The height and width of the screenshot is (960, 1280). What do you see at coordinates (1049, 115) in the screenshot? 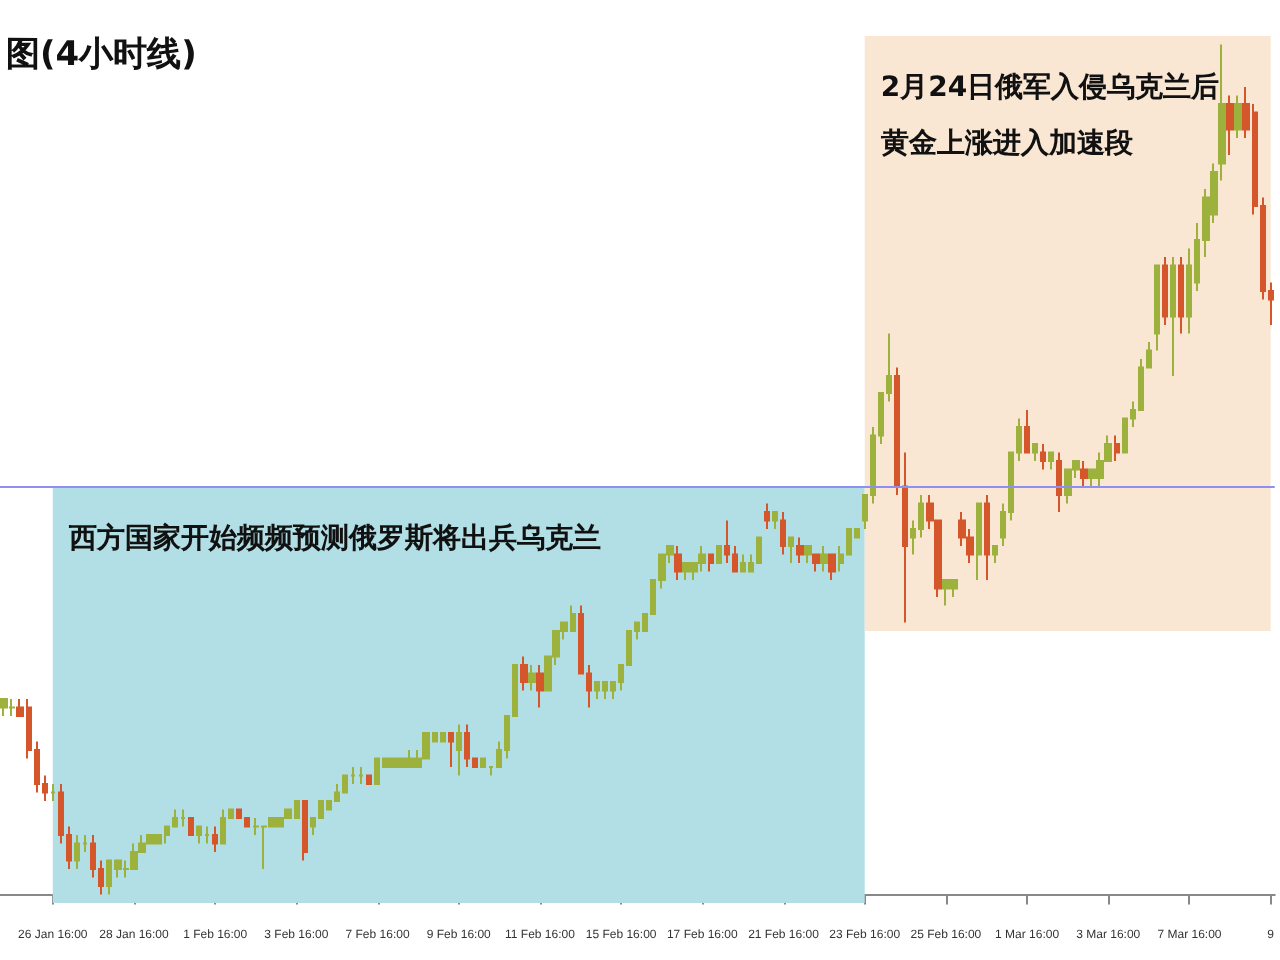
I see `band-label: 2月24日俄军入侵乌克兰后黄金上涨进入加速段` at bounding box center [1049, 115].